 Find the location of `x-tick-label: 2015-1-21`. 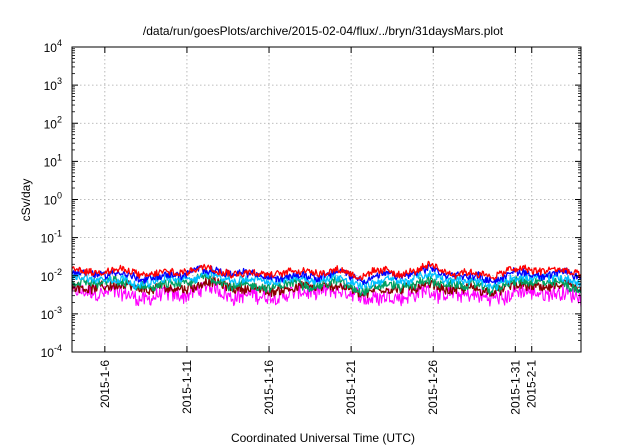

x-tick-label: 2015-1-21 is located at coordinates (351, 387).